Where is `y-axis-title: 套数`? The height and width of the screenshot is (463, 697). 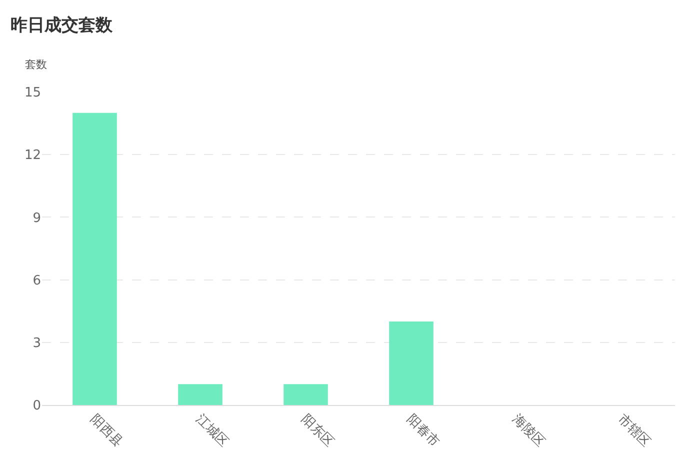 y-axis-title: 套数 is located at coordinates (36, 64).